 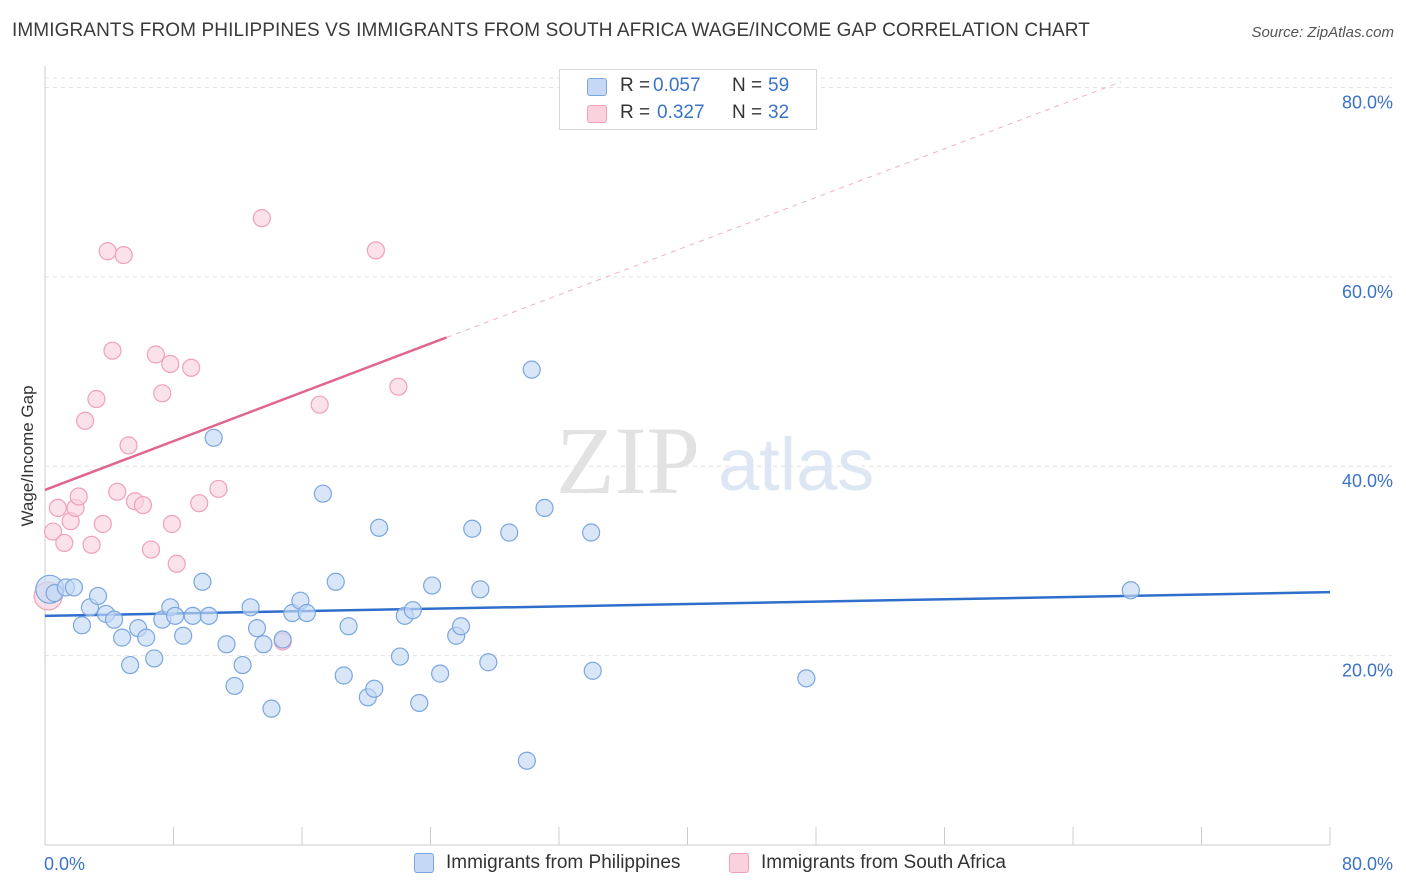 I want to click on y-tick-label: 80.0%, so click(x=1367, y=102).